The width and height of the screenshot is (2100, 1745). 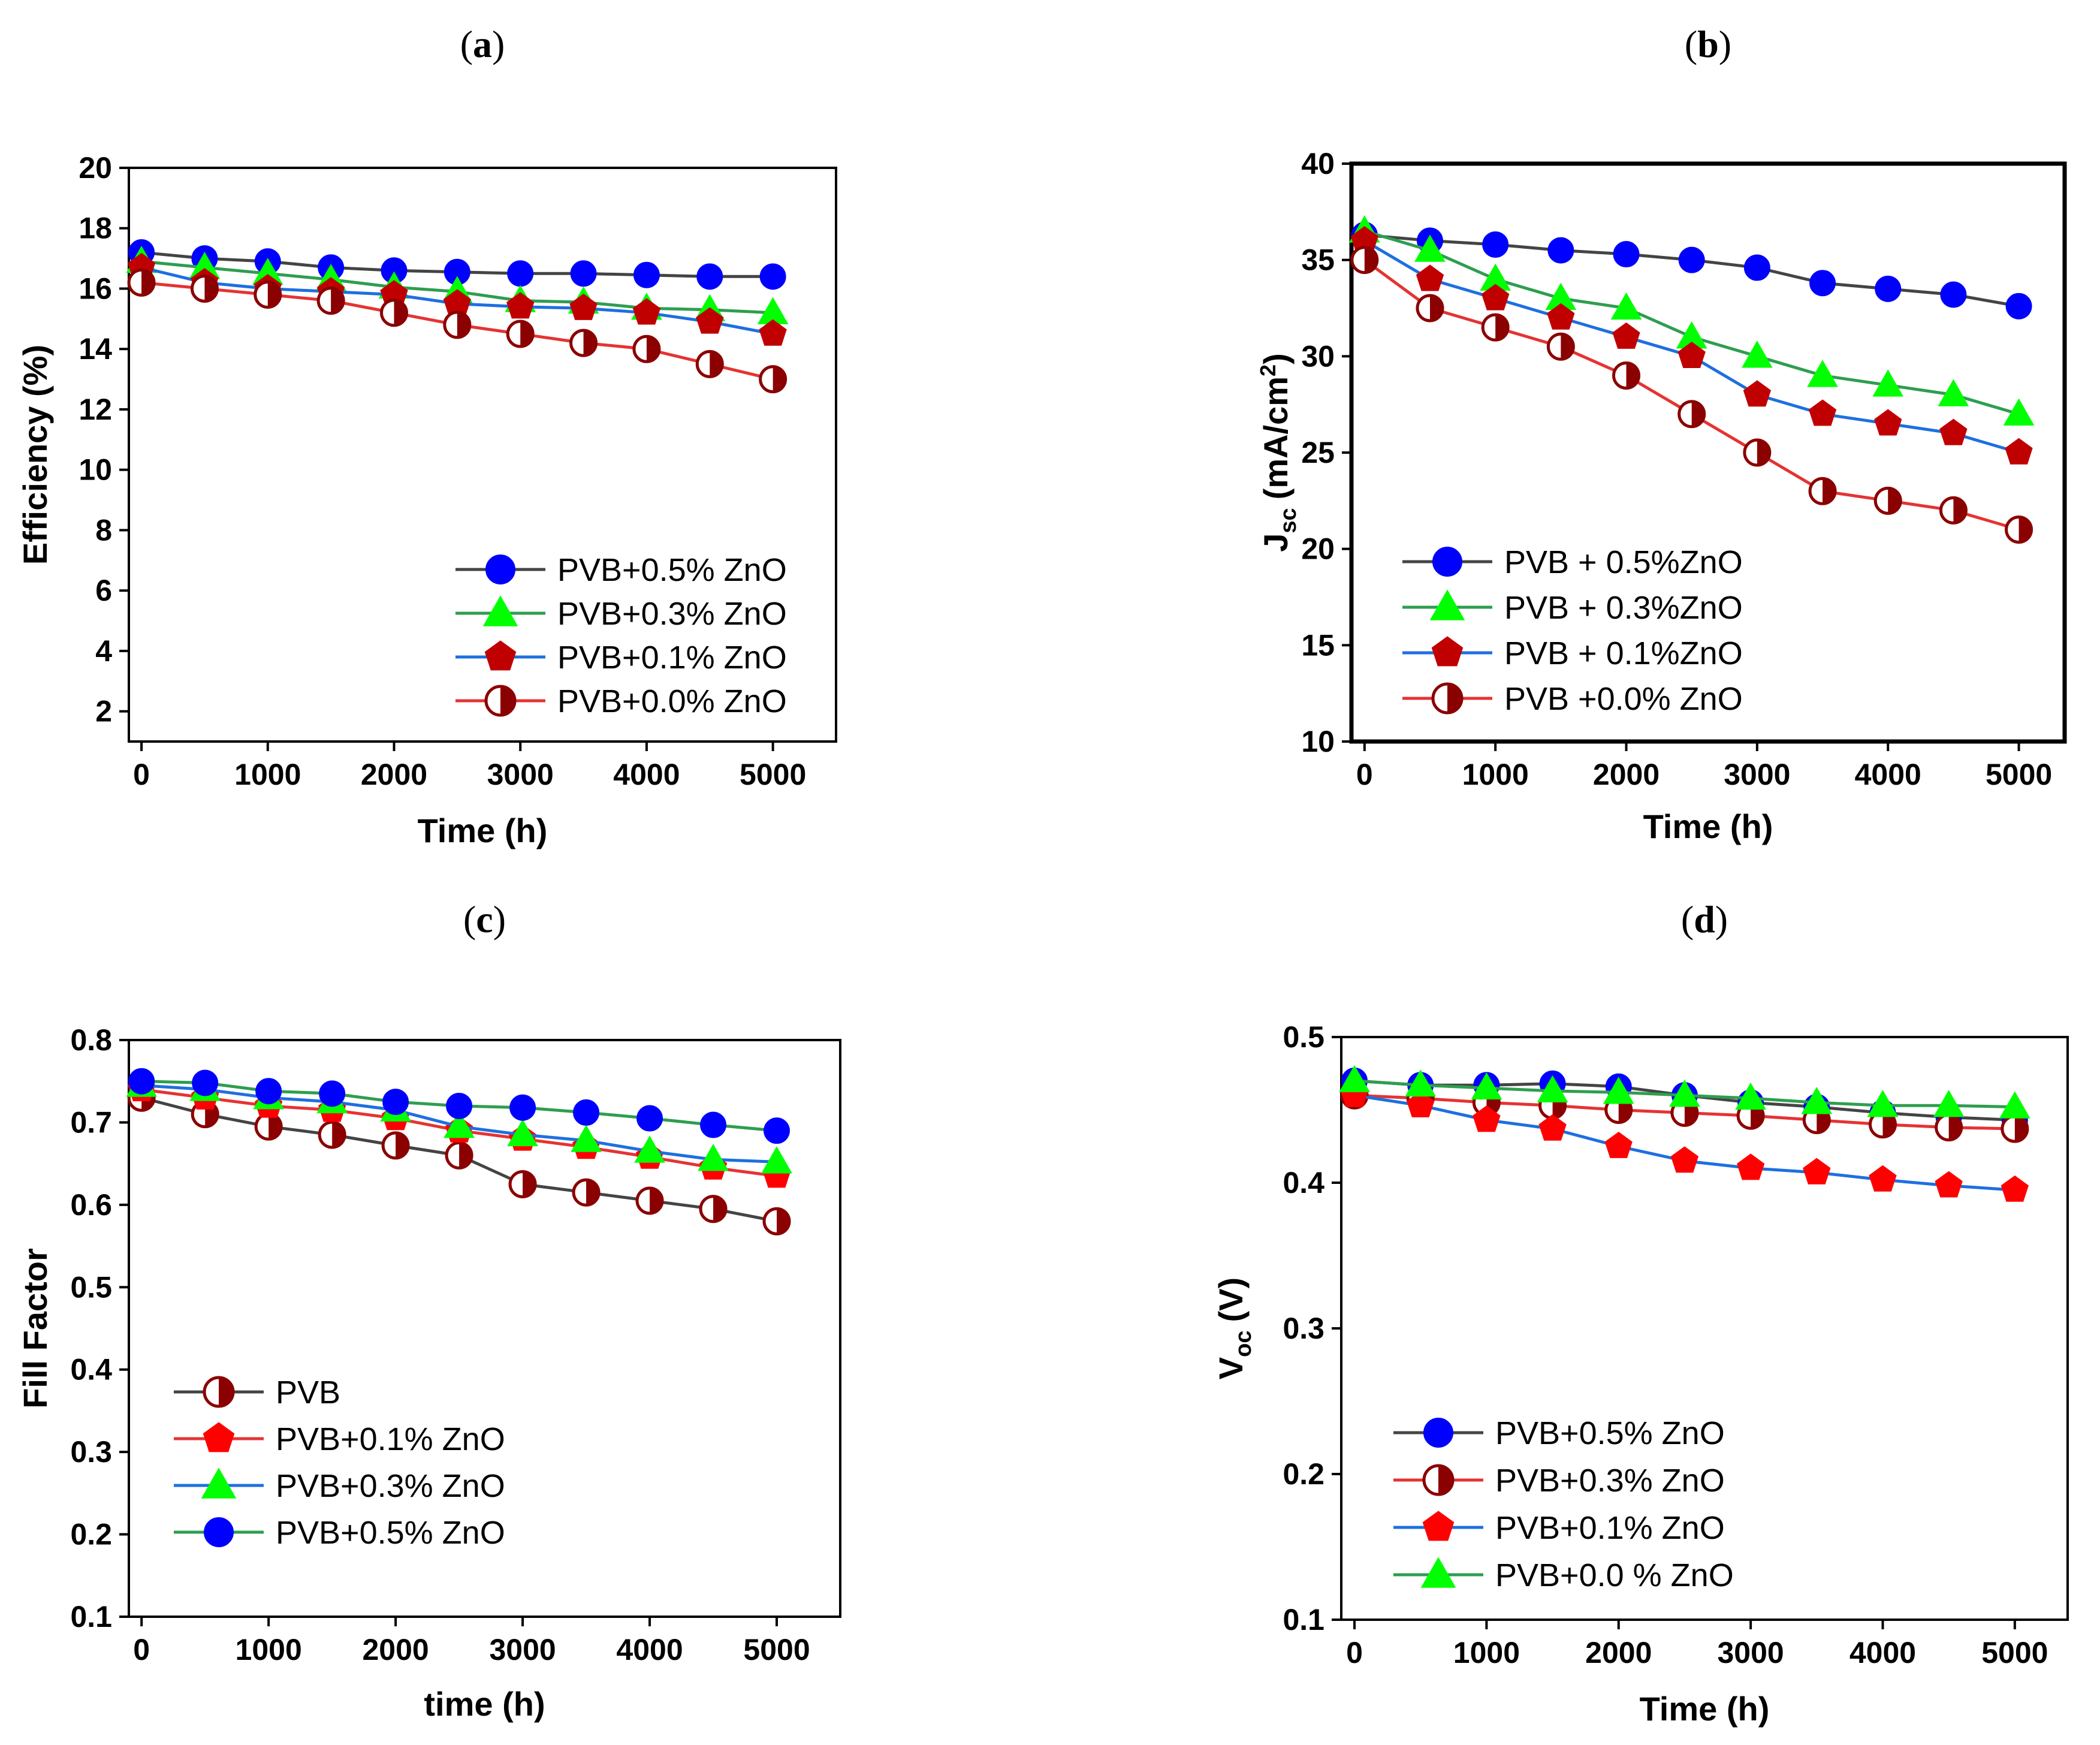 What do you see at coordinates (103, 590) in the screenshot?
I see `y-tick-label: 6` at bounding box center [103, 590].